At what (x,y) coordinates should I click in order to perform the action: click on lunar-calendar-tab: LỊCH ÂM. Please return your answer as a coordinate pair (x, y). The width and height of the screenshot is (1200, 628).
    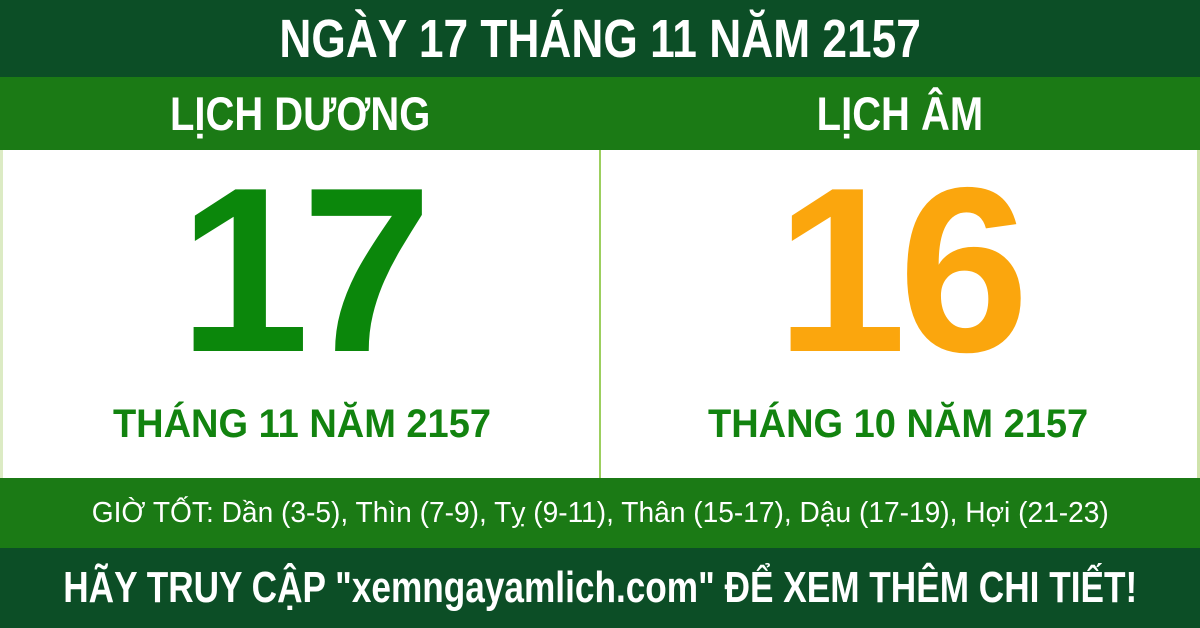
    Looking at the image, I should click on (900, 113).